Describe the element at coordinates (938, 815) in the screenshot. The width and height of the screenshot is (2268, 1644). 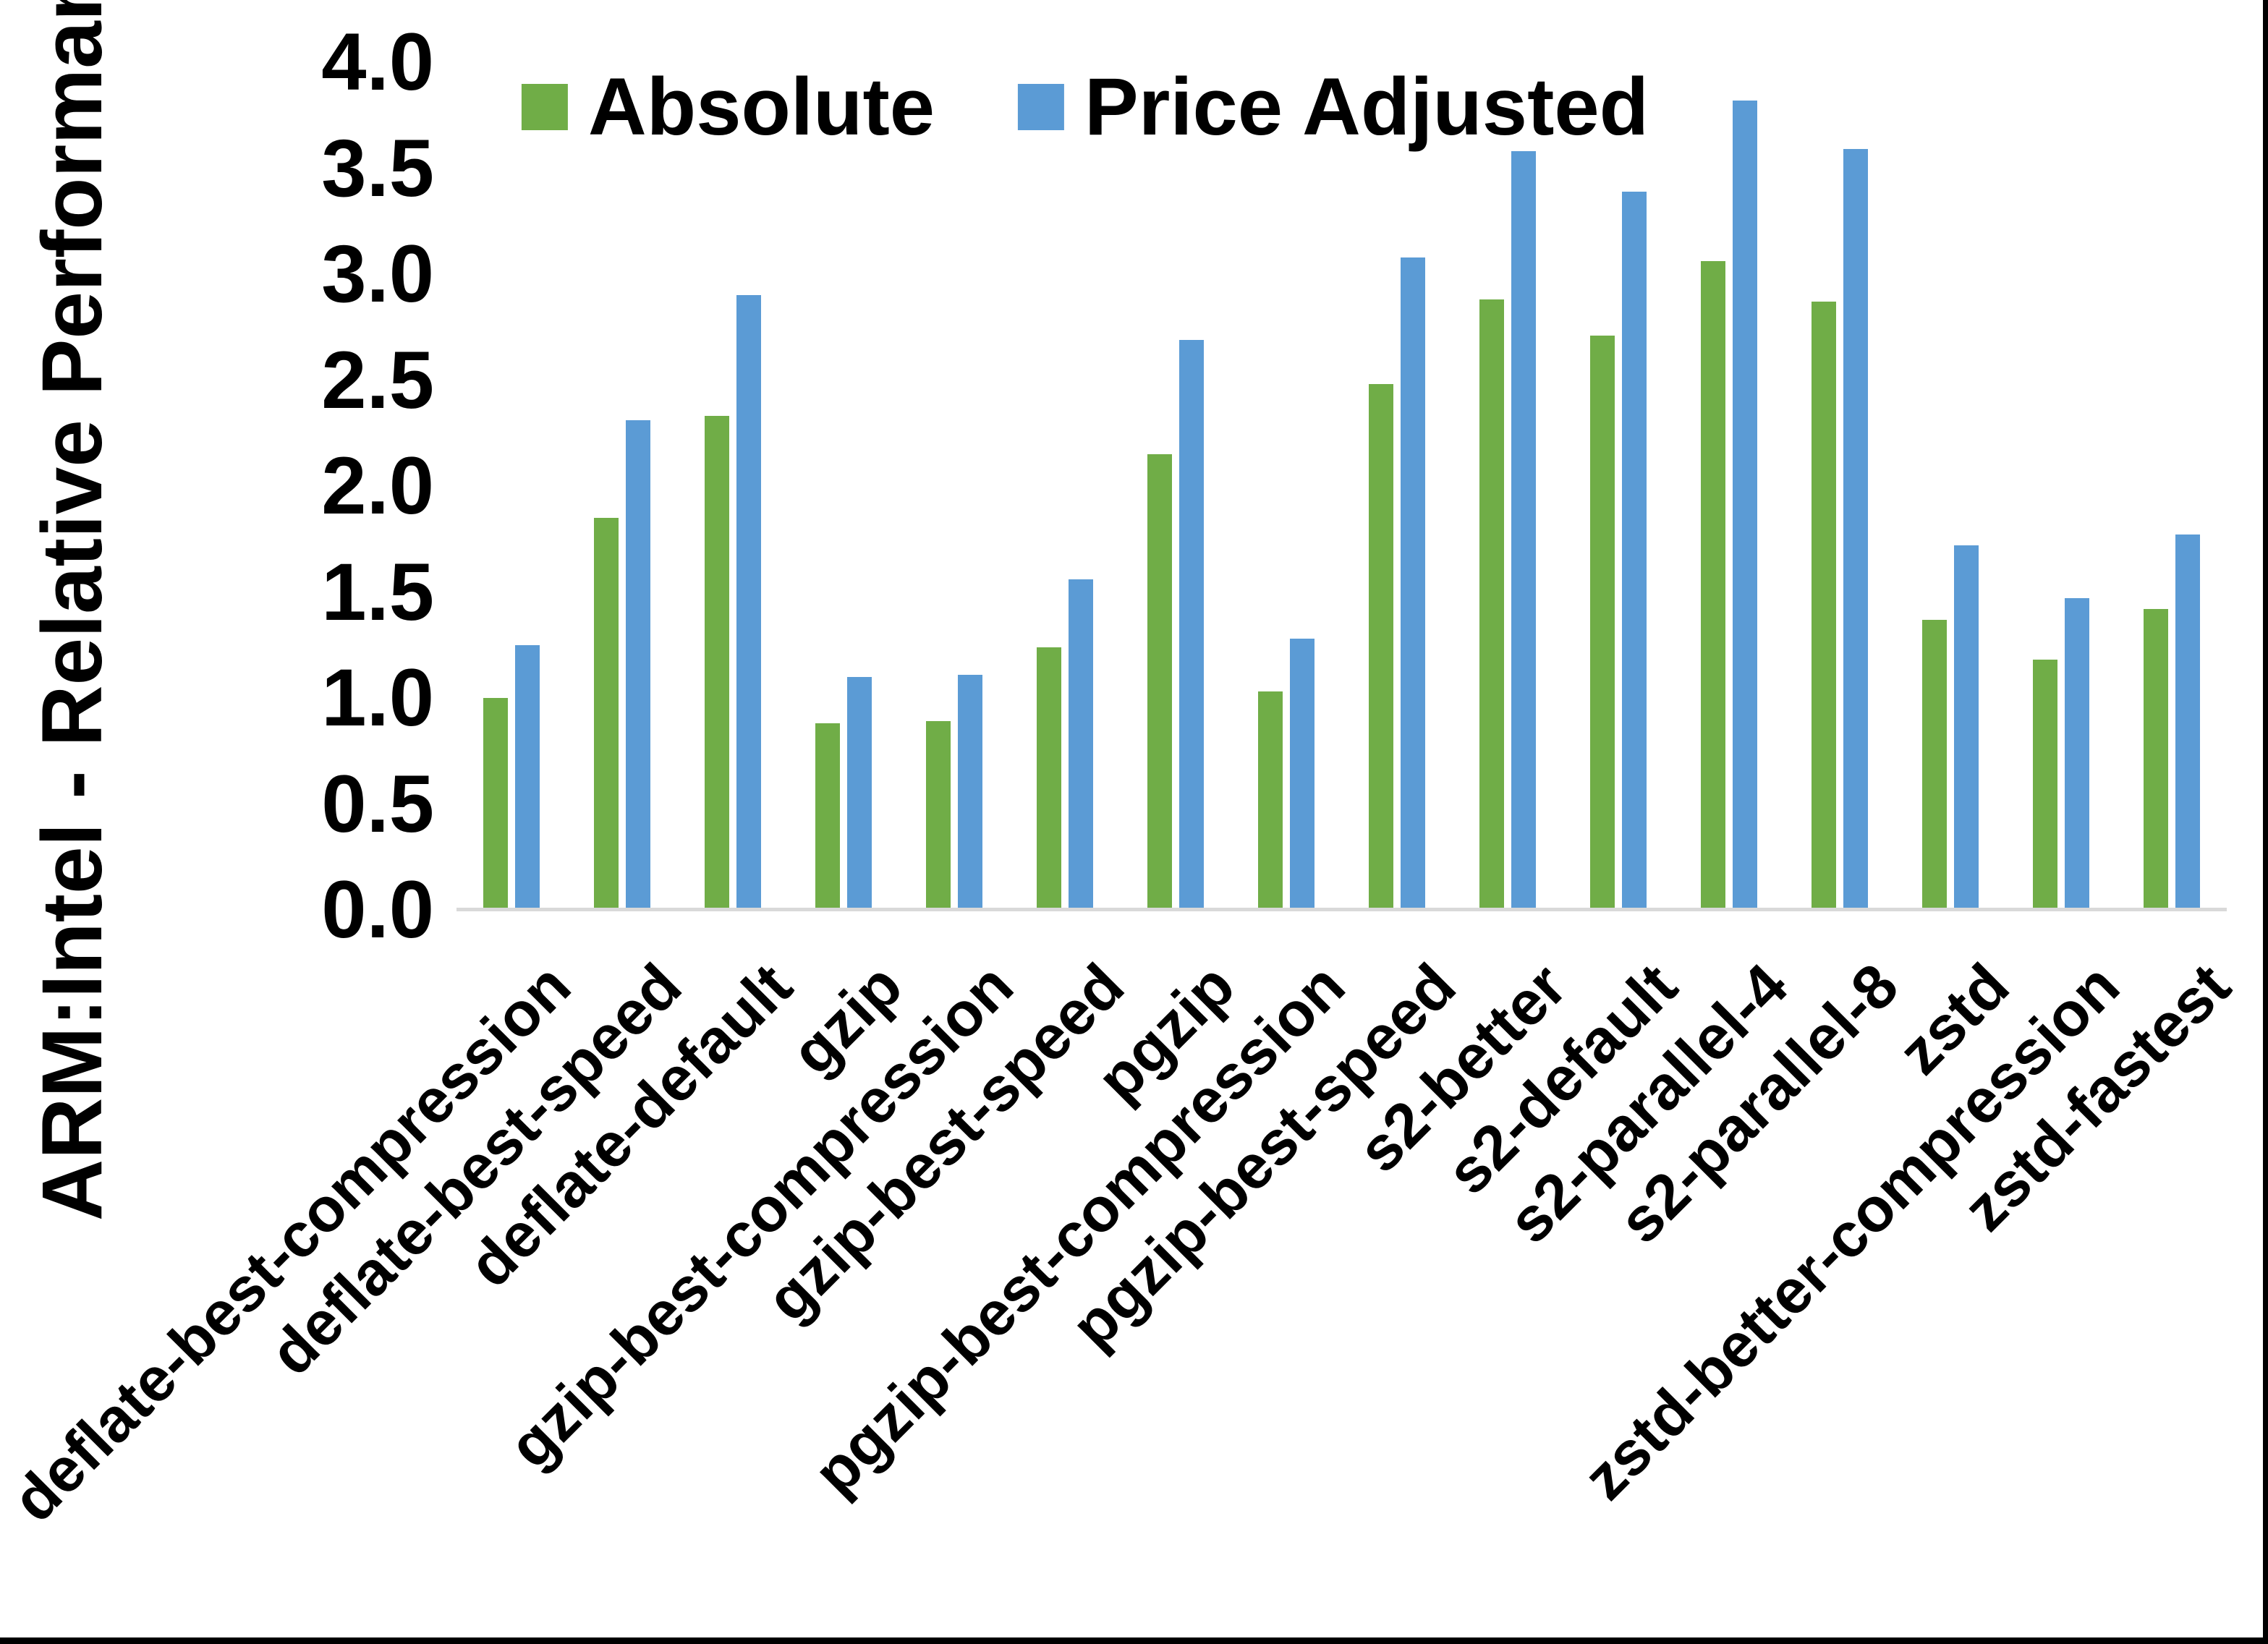
I see `bar-absolute-gzip-best-compression` at that location.